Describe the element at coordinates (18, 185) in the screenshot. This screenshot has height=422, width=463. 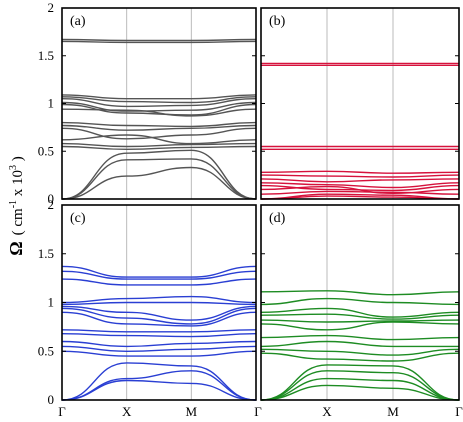
I see `y-axis-unit-mid: x 10` at that location.